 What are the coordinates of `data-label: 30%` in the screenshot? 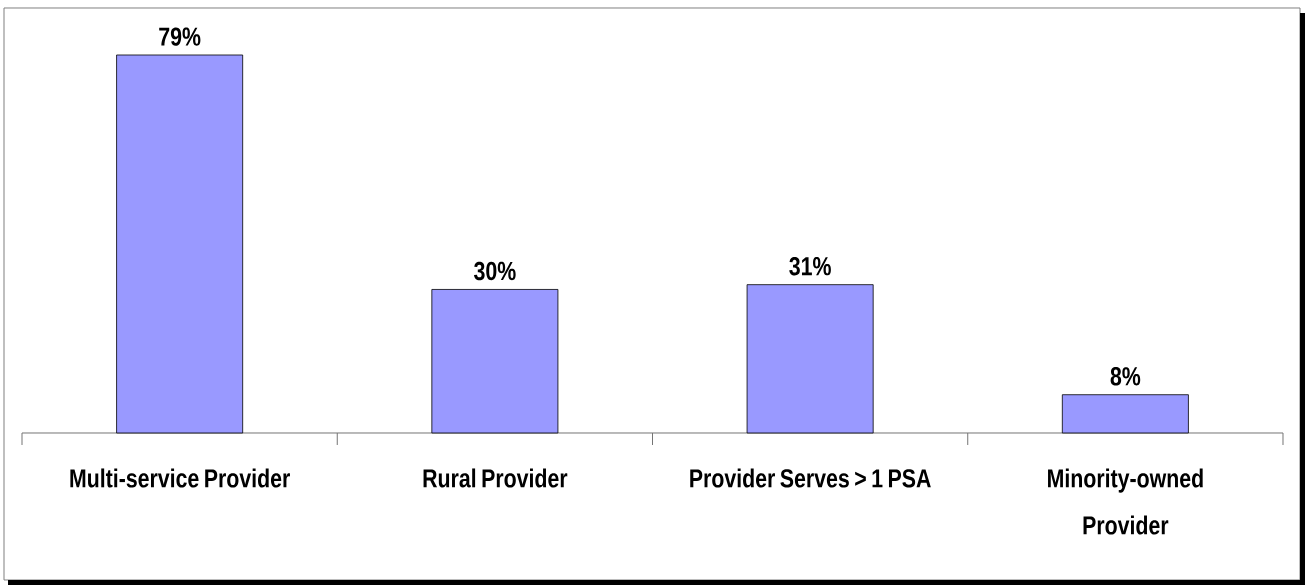 It's located at (495, 271).